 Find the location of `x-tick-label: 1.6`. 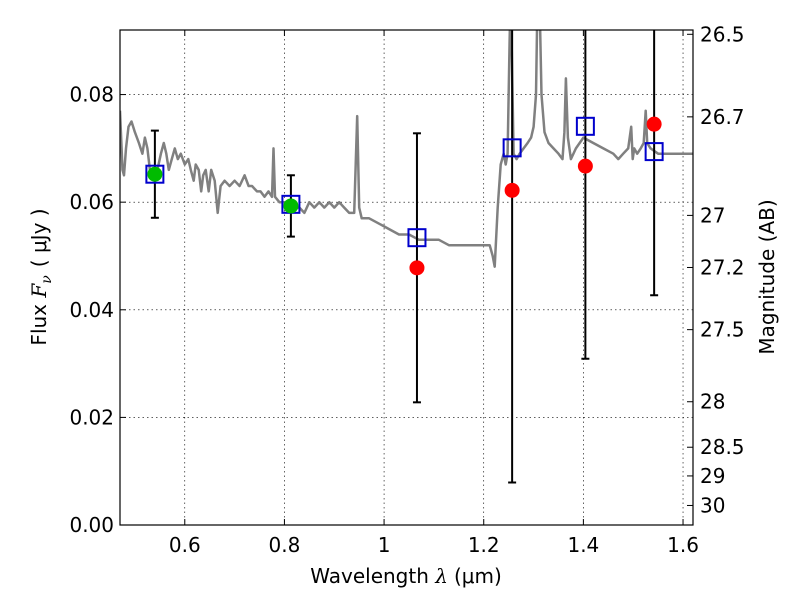

x-tick-label: 1.6 is located at coordinates (683, 545).